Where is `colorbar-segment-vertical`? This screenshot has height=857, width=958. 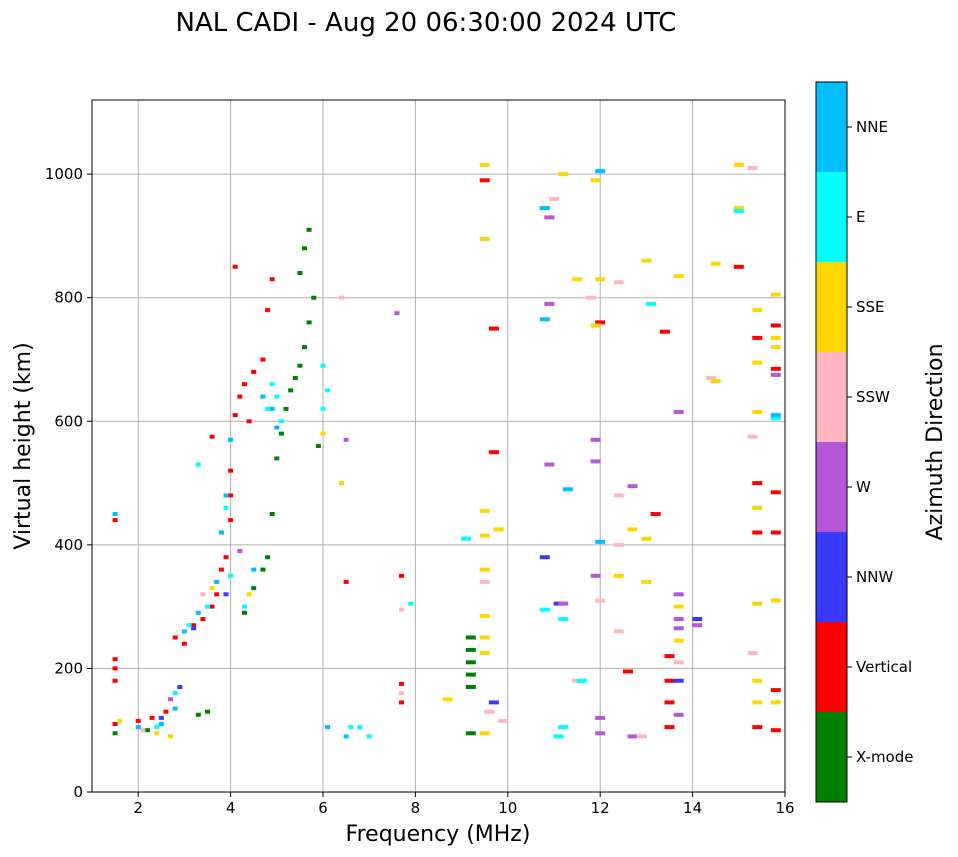
colorbar-segment-vertical is located at coordinates (831, 667).